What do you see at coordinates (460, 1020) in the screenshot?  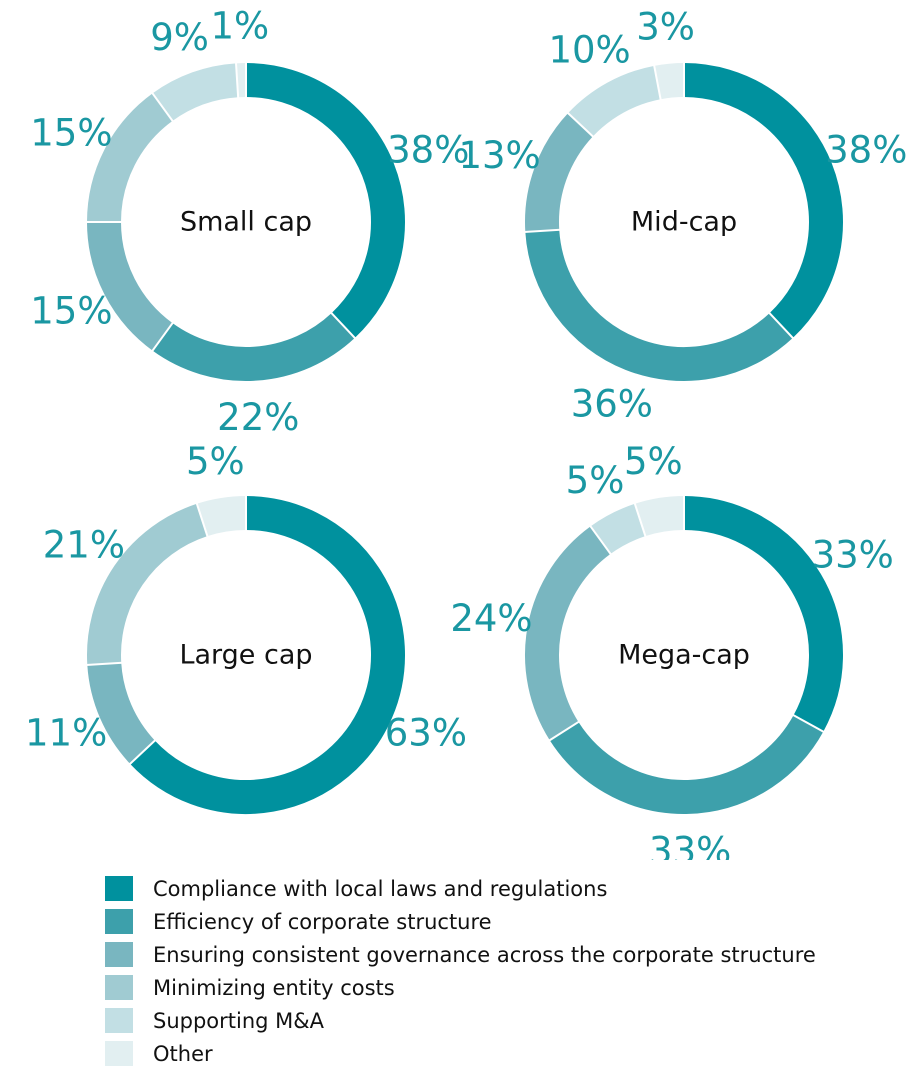 I see `legend-item-ma: Supporting M&A` at bounding box center [460, 1020].